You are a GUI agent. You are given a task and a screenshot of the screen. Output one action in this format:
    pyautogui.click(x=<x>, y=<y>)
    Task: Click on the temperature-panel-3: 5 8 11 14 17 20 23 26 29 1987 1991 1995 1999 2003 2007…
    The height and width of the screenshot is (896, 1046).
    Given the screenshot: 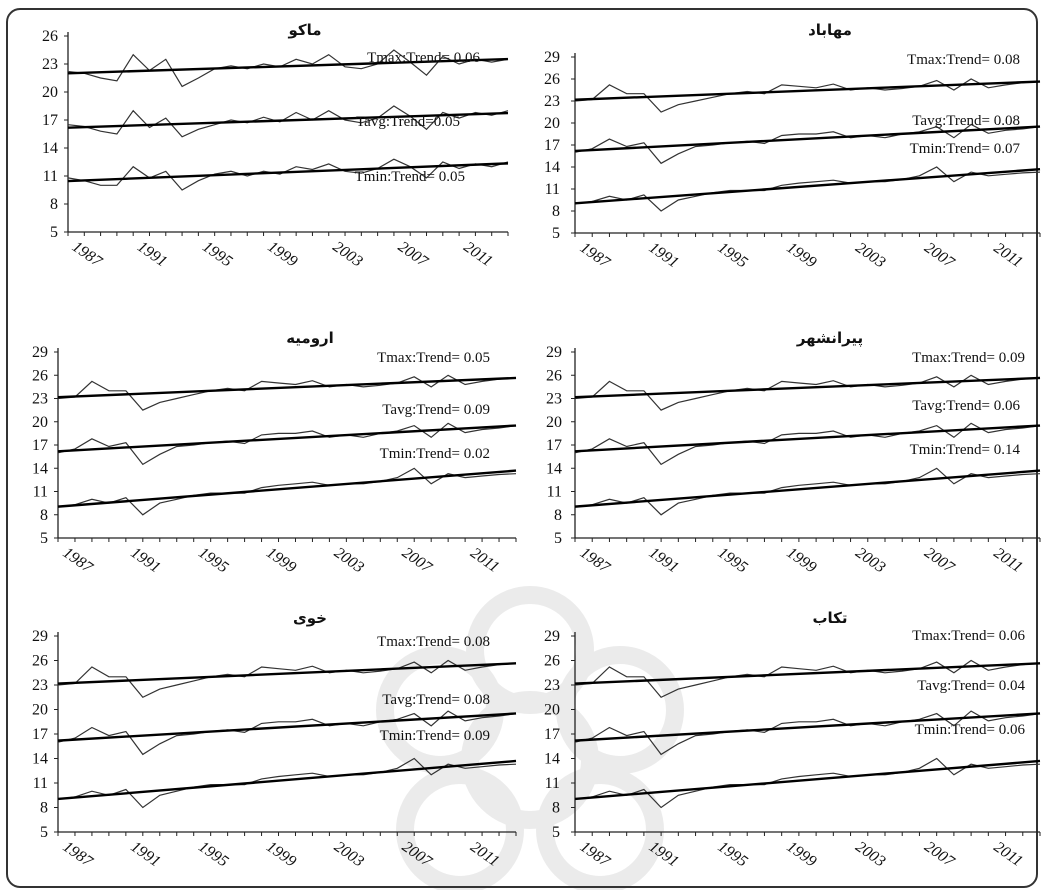 What is the action you would take?
    pyautogui.click(x=274, y=453)
    